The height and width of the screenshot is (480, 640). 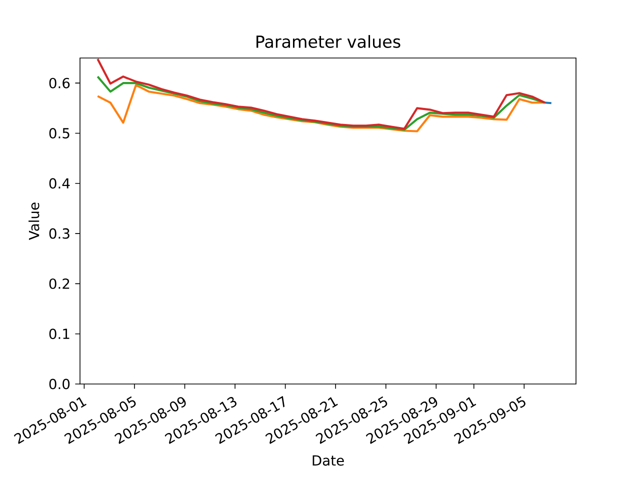 I want to click on y-tick-label: 0.5, so click(x=59, y=133).